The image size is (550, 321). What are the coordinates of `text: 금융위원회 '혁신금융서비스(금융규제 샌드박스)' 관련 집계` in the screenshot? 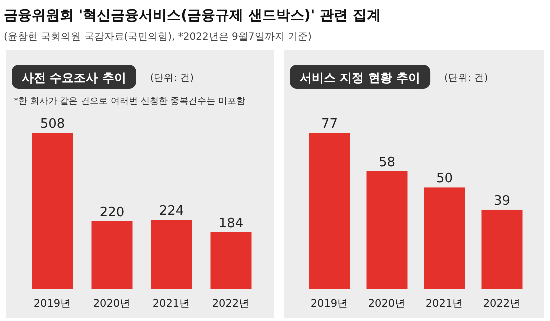 It's located at (192, 16).